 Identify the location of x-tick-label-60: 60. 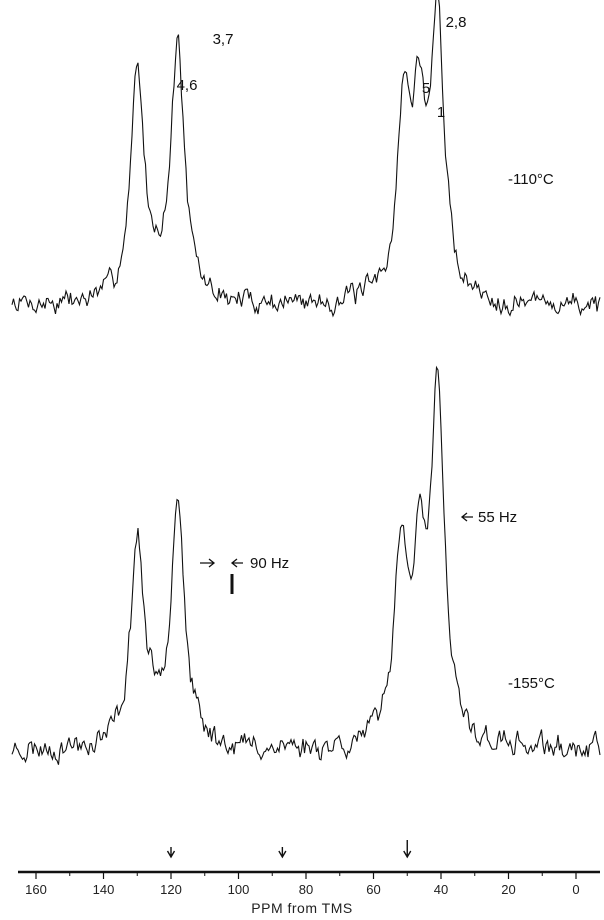
(373, 889).